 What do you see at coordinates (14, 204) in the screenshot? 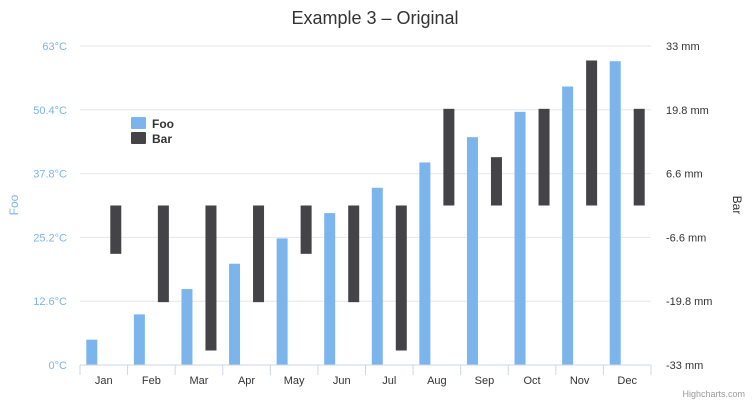
I see `left-axis-title: Foo` at bounding box center [14, 204].